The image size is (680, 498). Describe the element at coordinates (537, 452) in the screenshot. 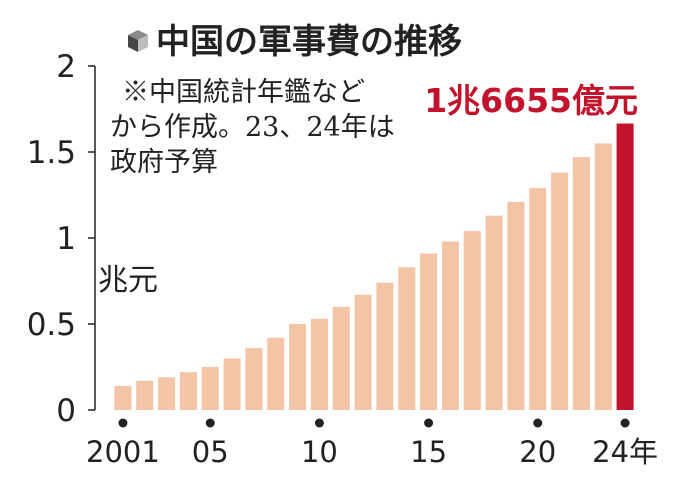

I see `x-tick-label: 20` at that location.